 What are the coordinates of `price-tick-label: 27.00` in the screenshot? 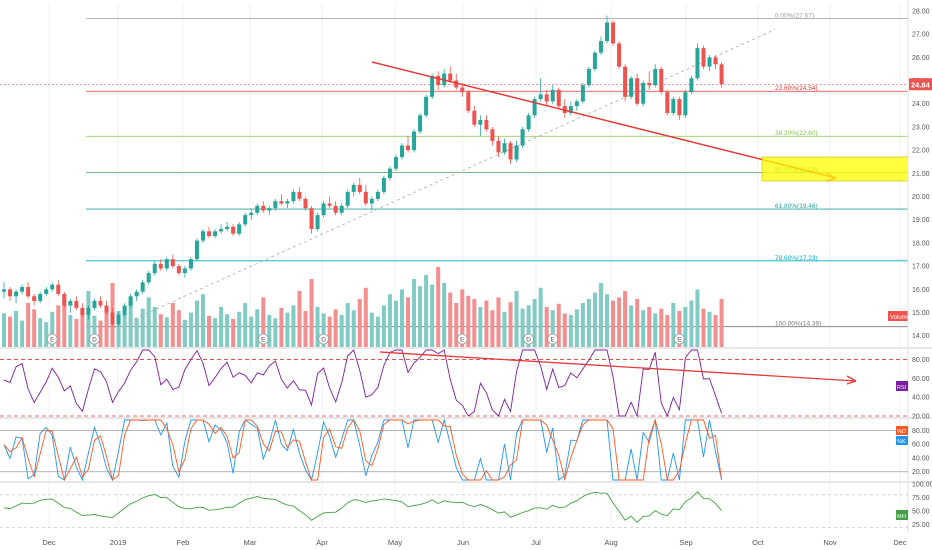 It's located at (921, 35).